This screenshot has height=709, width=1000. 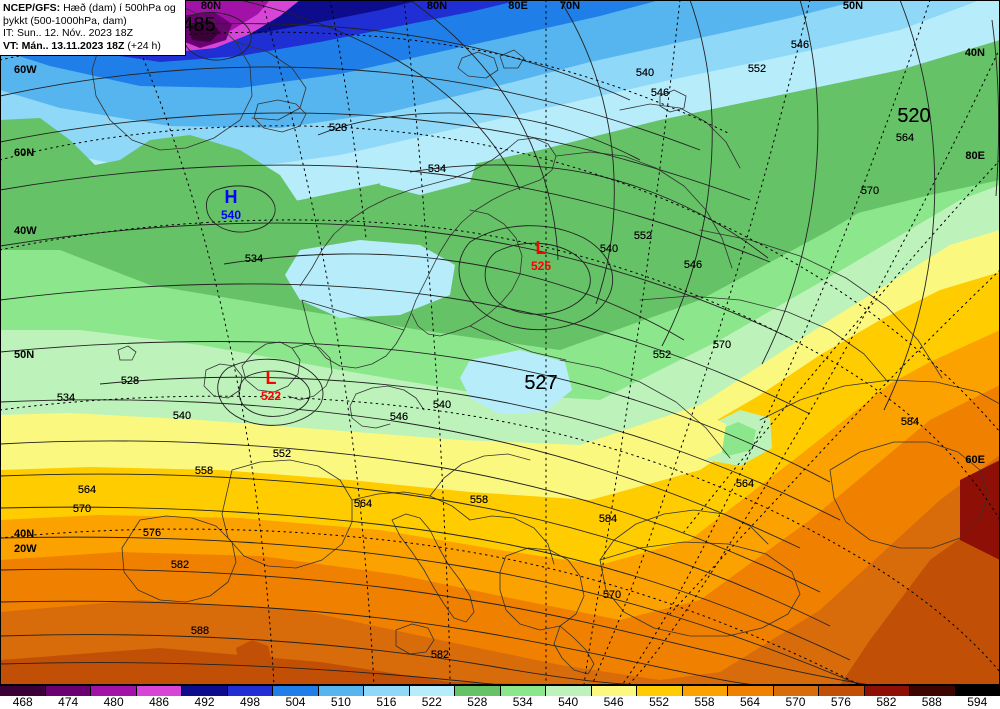 What do you see at coordinates (920, 597) in the screenshot?
I see `band-582b` at bounding box center [920, 597].